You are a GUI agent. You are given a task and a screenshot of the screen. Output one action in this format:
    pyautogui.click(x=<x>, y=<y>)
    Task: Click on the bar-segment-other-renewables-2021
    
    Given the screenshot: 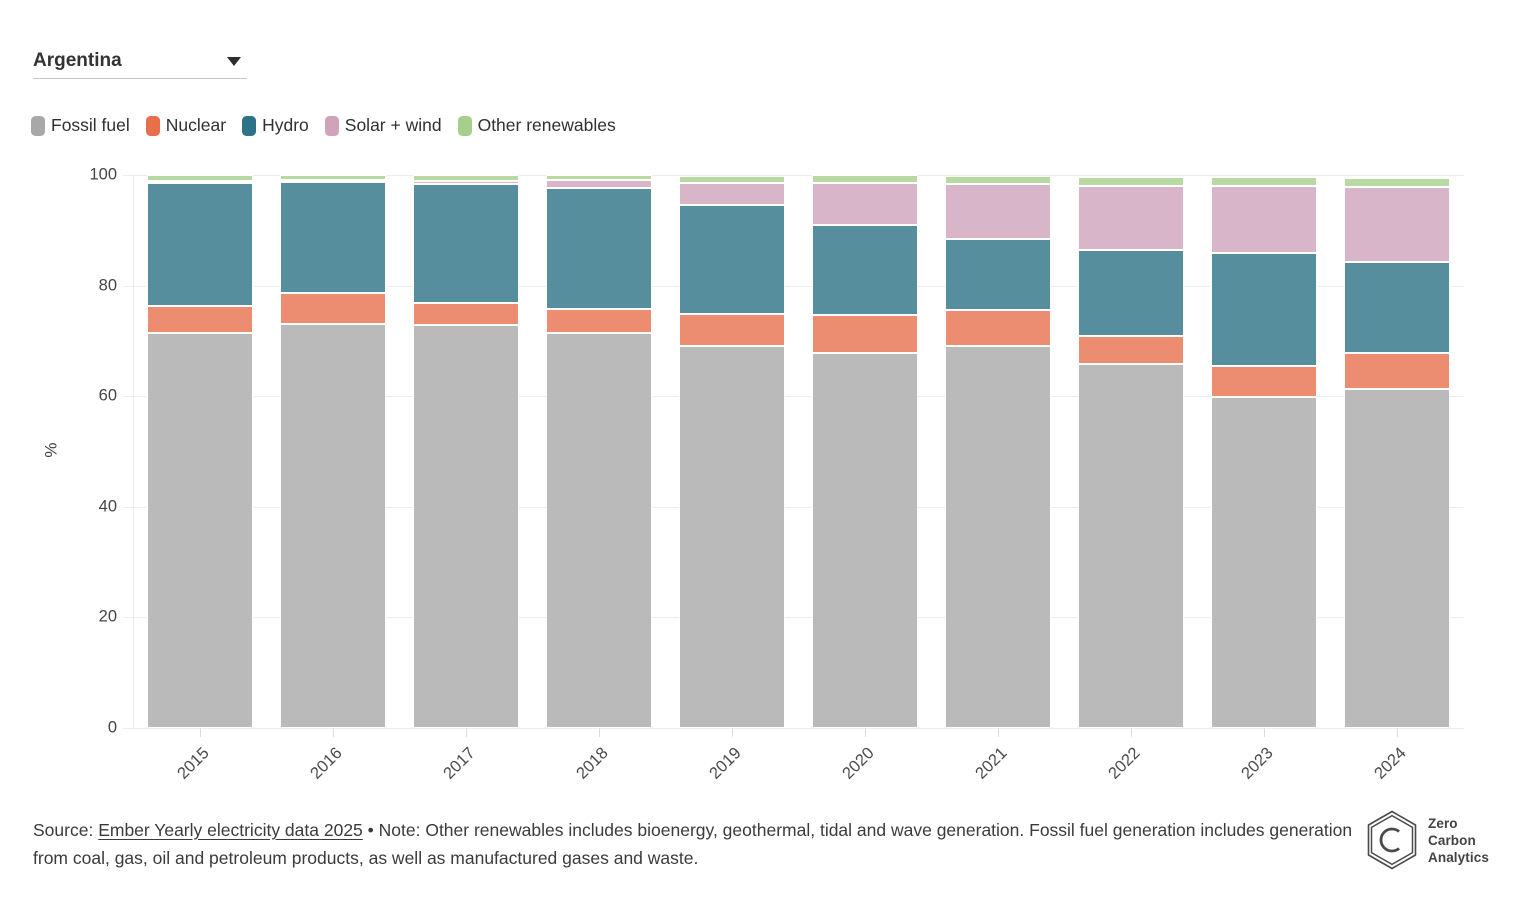 What is the action you would take?
    pyautogui.click(x=998, y=180)
    